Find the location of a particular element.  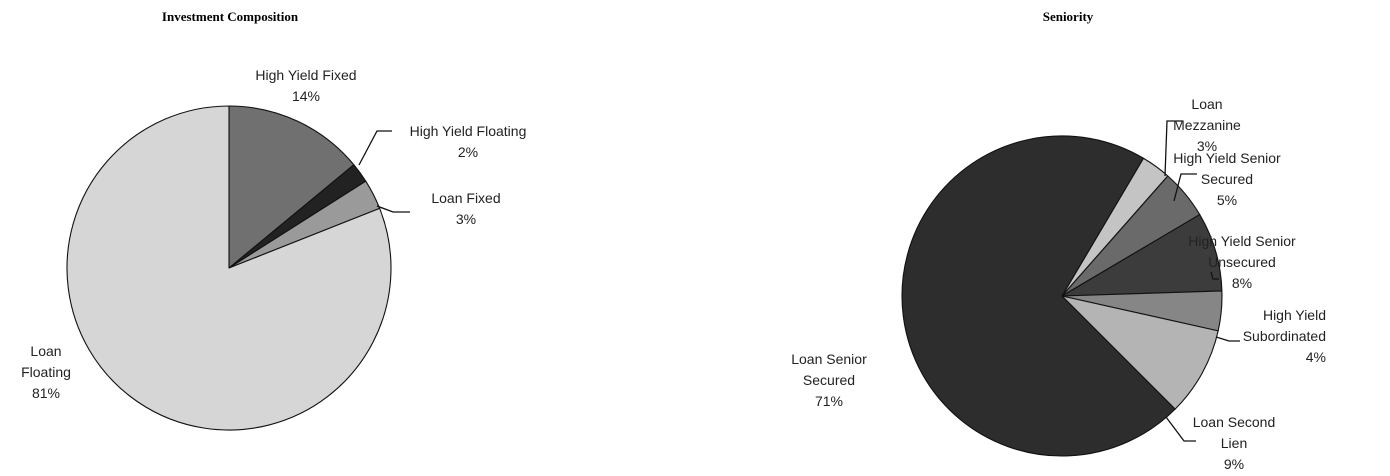

slice-label-line: Floating is located at coordinates (46, 372).